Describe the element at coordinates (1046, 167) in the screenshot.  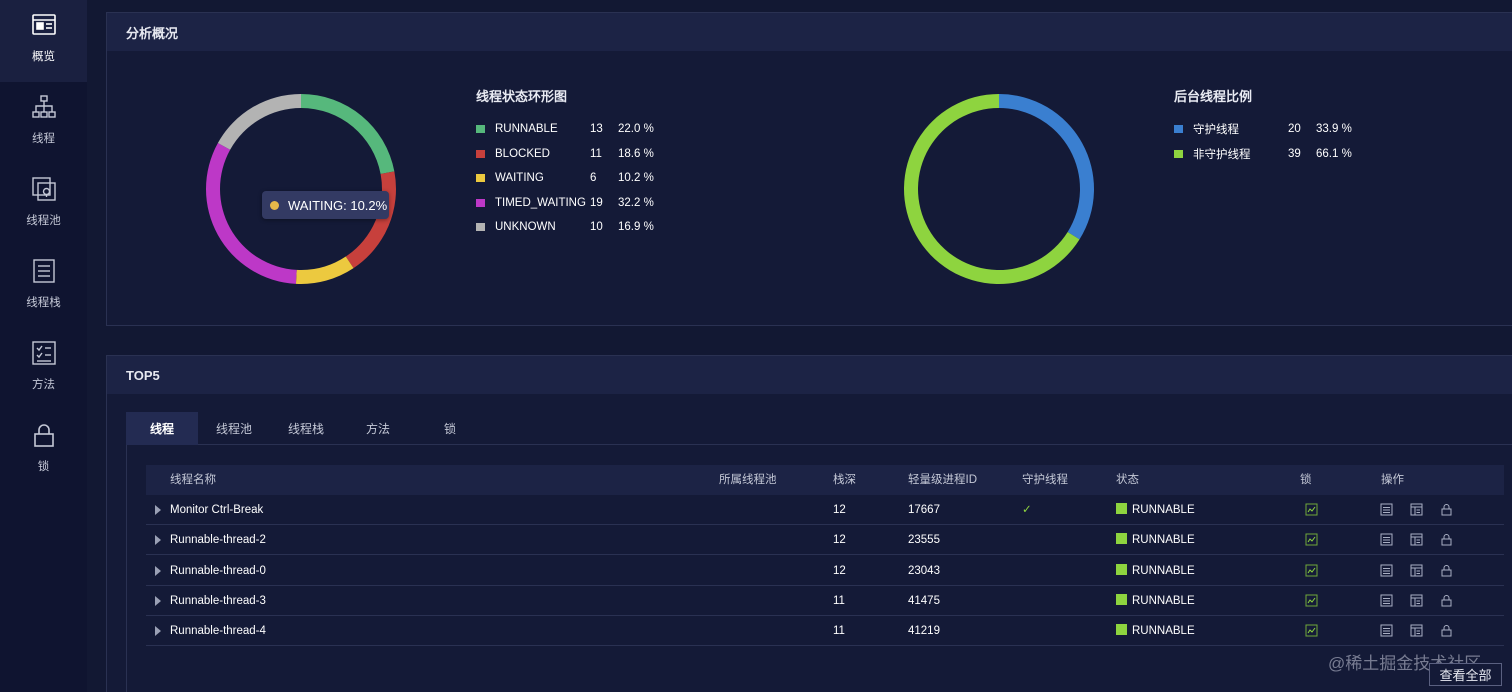
I see `daemon-slice-守护线程` at that location.